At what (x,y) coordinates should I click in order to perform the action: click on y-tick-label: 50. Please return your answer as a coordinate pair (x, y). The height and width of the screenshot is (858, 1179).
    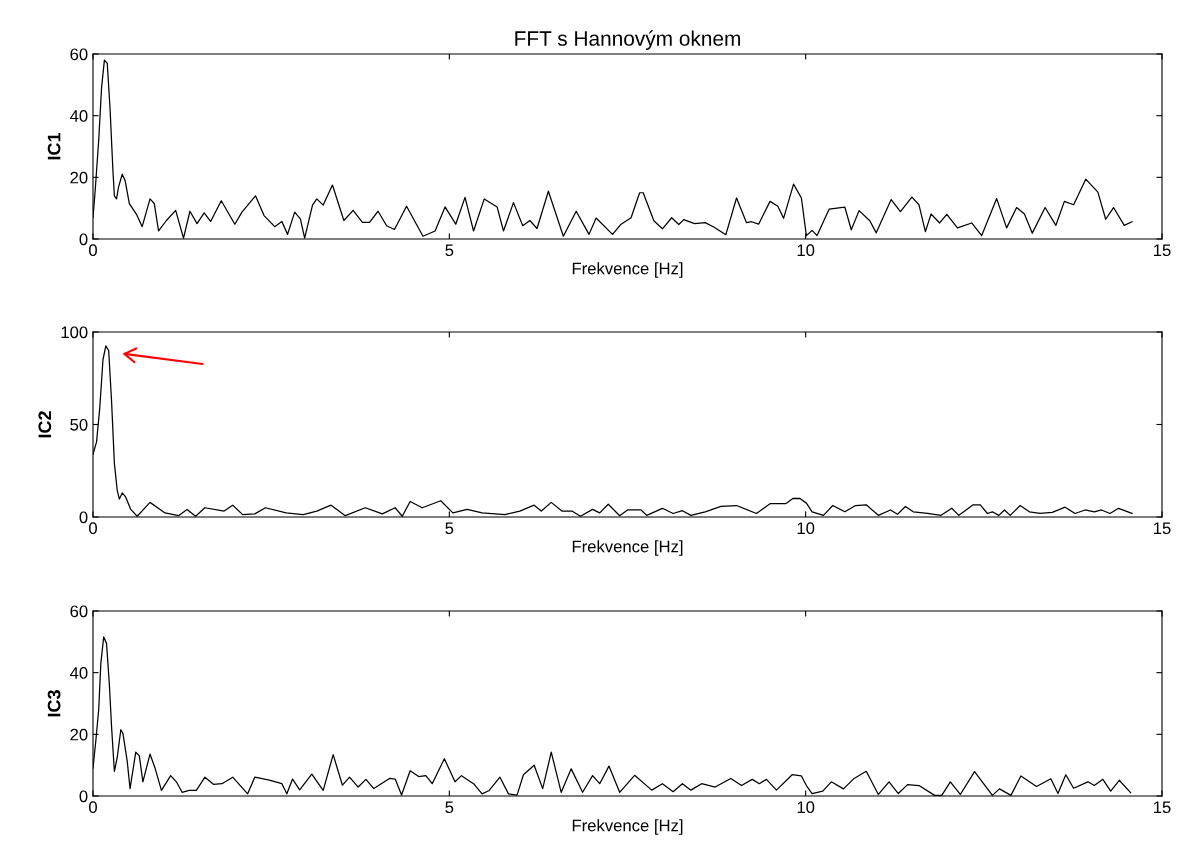
    Looking at the image, I should click on (79, 424).